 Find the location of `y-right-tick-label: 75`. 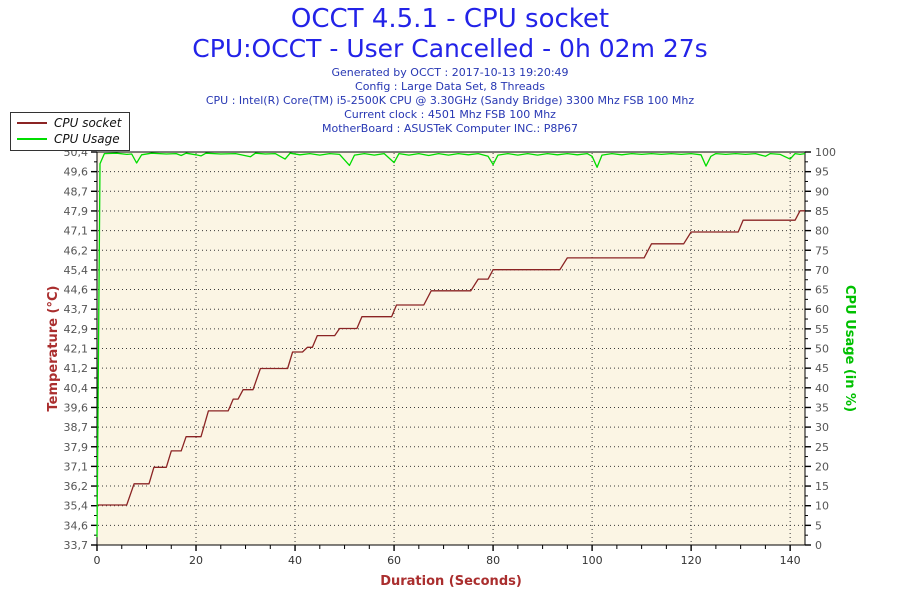

y-right-tick-label: 75 is located at coordinates (822, 250).